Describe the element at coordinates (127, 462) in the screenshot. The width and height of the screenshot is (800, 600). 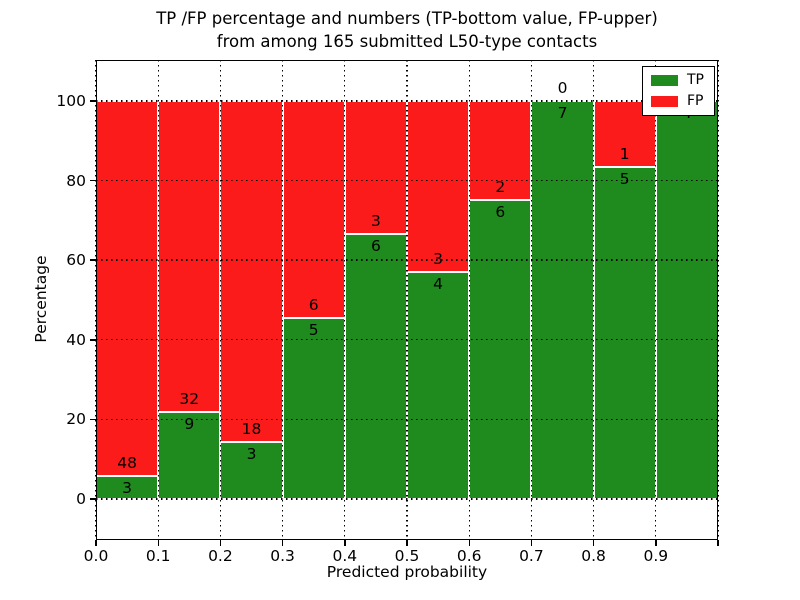
I see `fp-count-label-0: 48` at that location.